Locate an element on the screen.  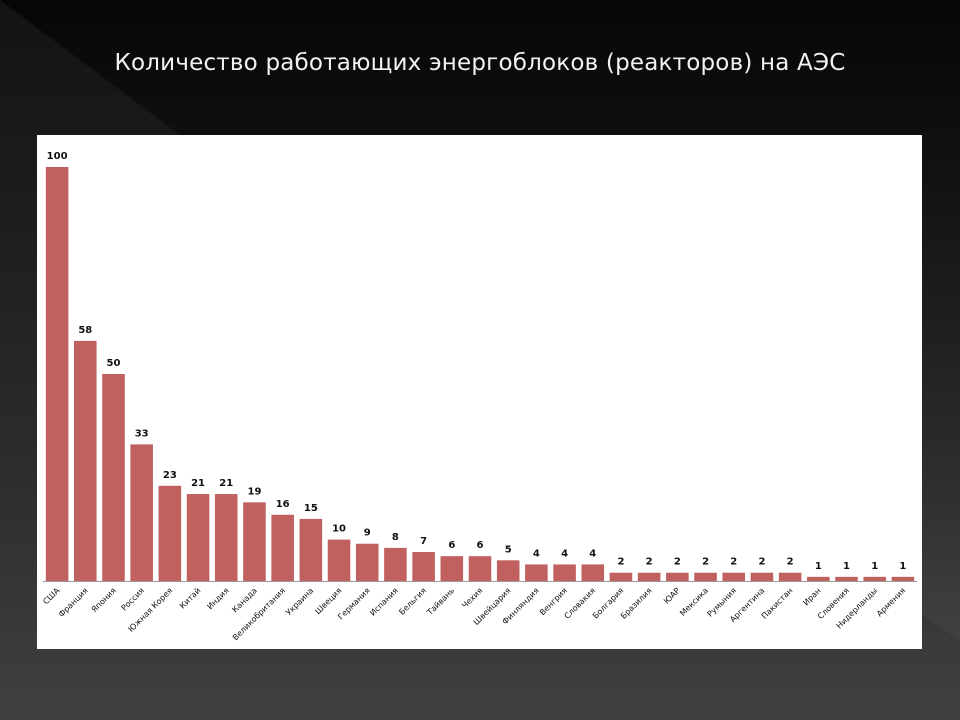
x-tick-label: Китай is located at coordinates (190, 598).